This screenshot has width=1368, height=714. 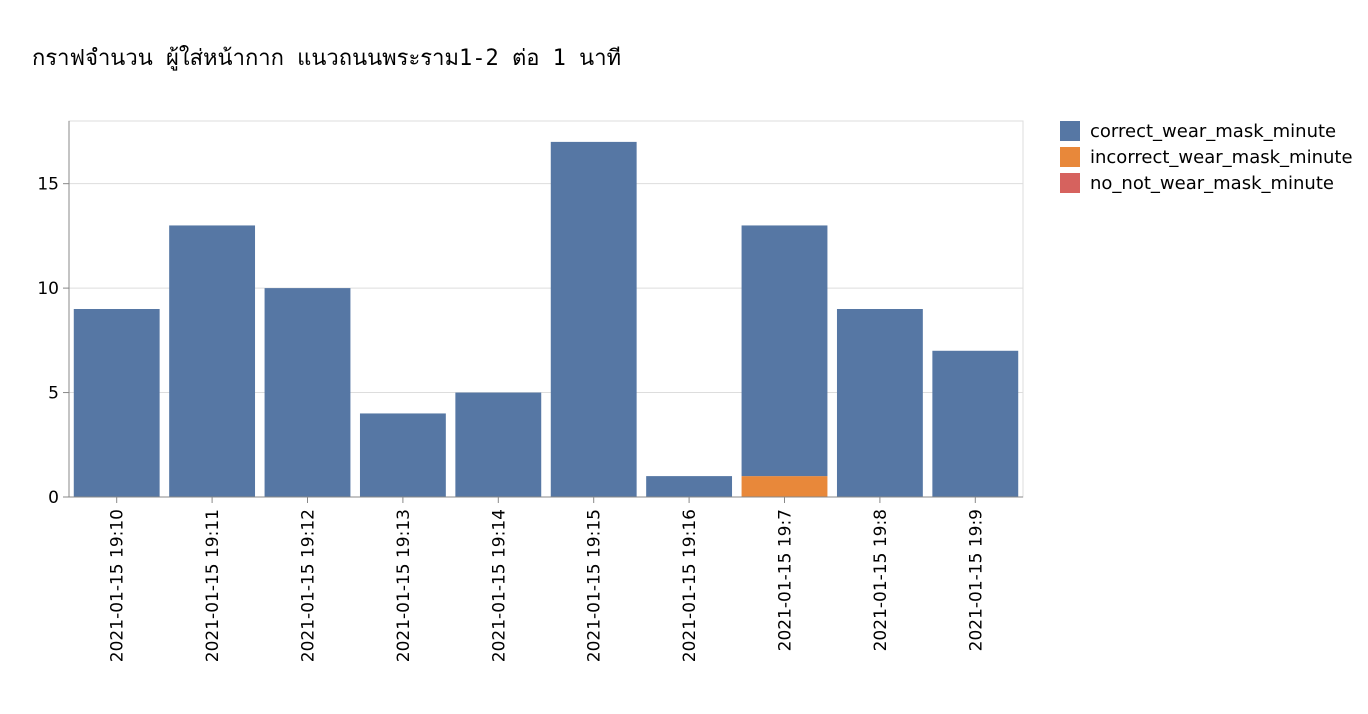 I want to click on x-tick-label: 2021-01-15 19:13, so click(x=404, y=585).